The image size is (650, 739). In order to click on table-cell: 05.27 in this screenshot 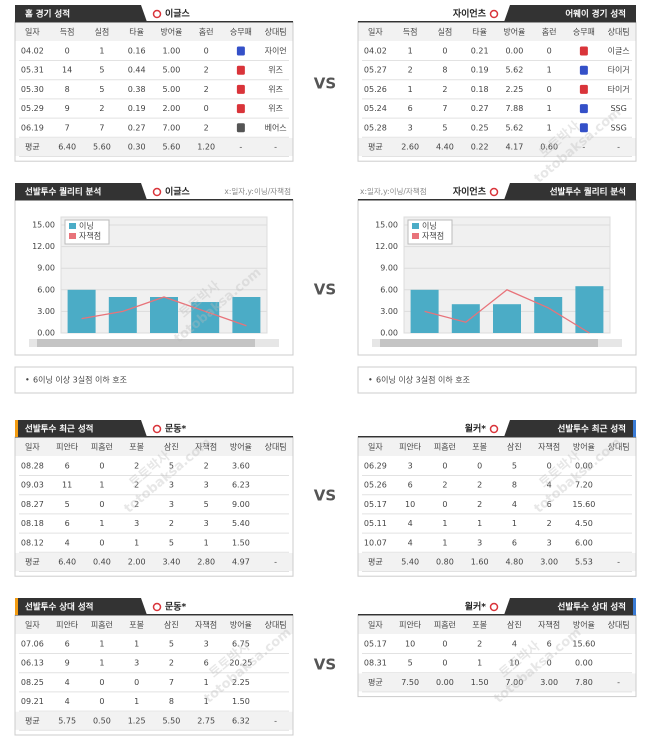, I will do `click(375, 70)`.